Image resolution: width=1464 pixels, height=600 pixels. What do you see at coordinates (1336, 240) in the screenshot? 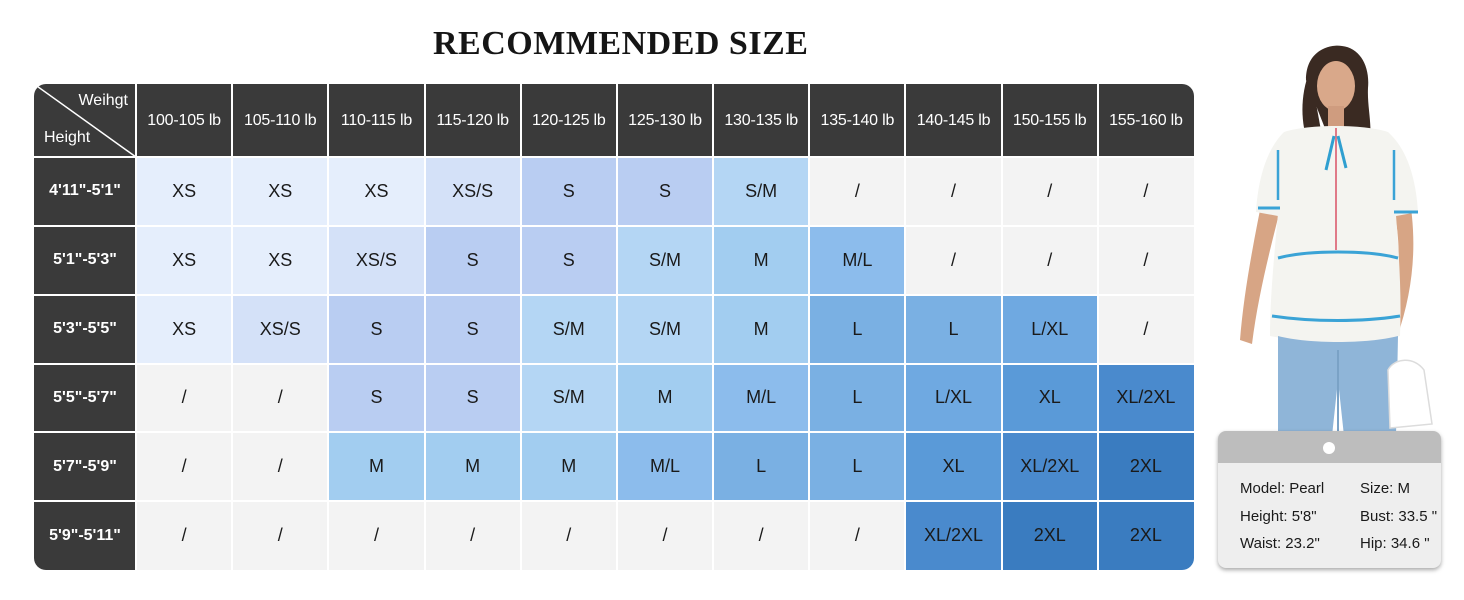
I see `model-illustration` at bounding box center [1336, 240].